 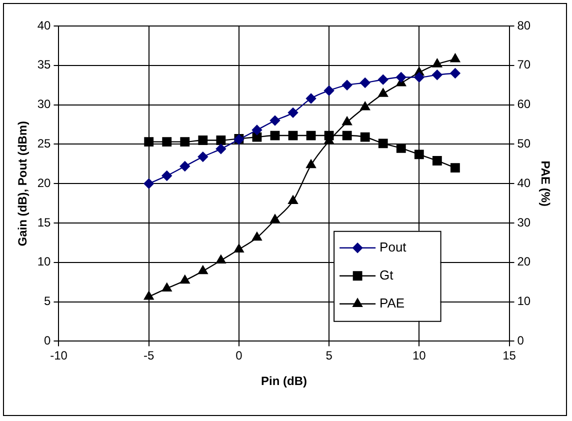 What do you see at coordinates (44, 143) in the screenshot?
I see `y-tick-label: 25` at bounding box center [44, 143].